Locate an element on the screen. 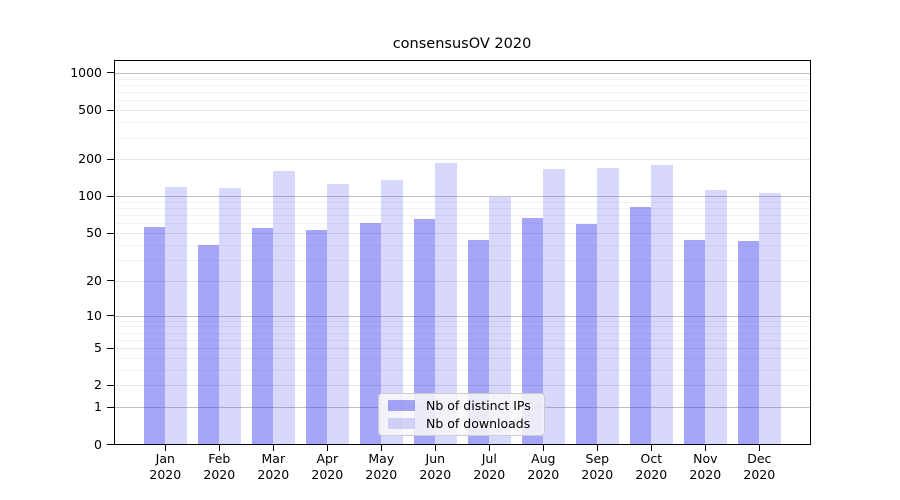 The height and width of the screenshot is (500, 900). x-label-month: Oct is located at coordinates (651, 458).